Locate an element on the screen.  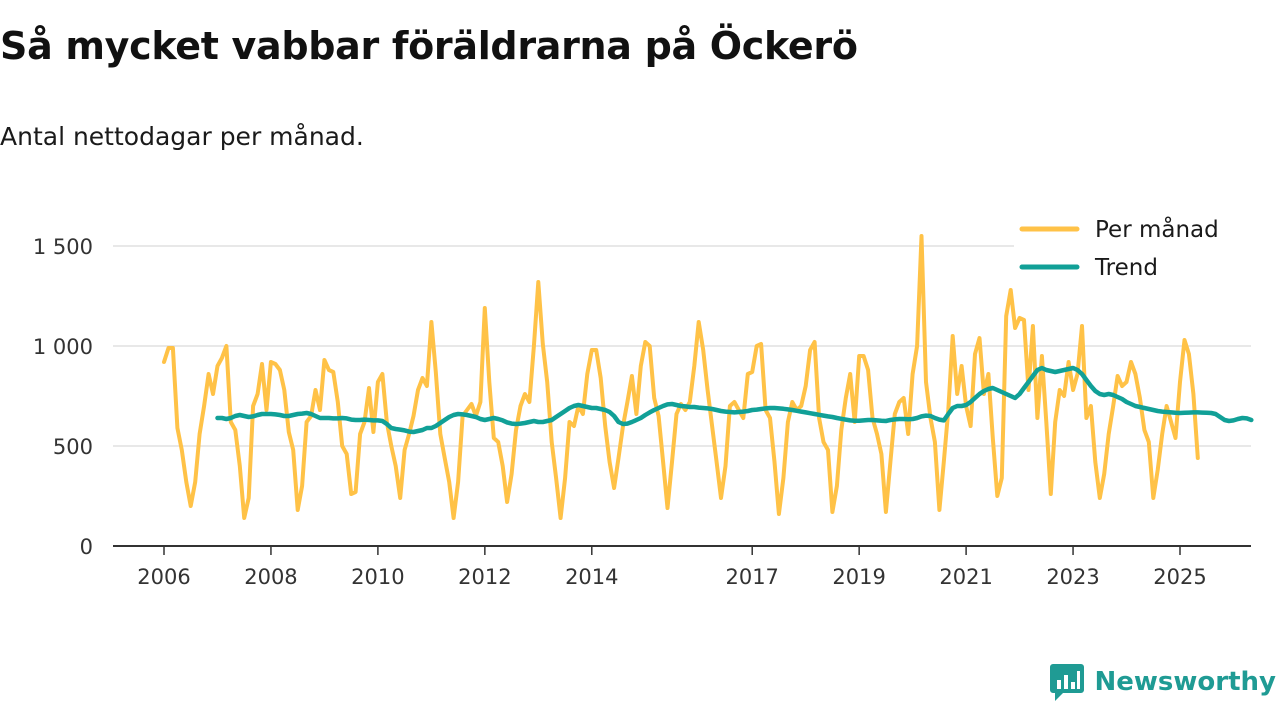
y-tick-label: 1 500 is located at coordinates (63, 247).